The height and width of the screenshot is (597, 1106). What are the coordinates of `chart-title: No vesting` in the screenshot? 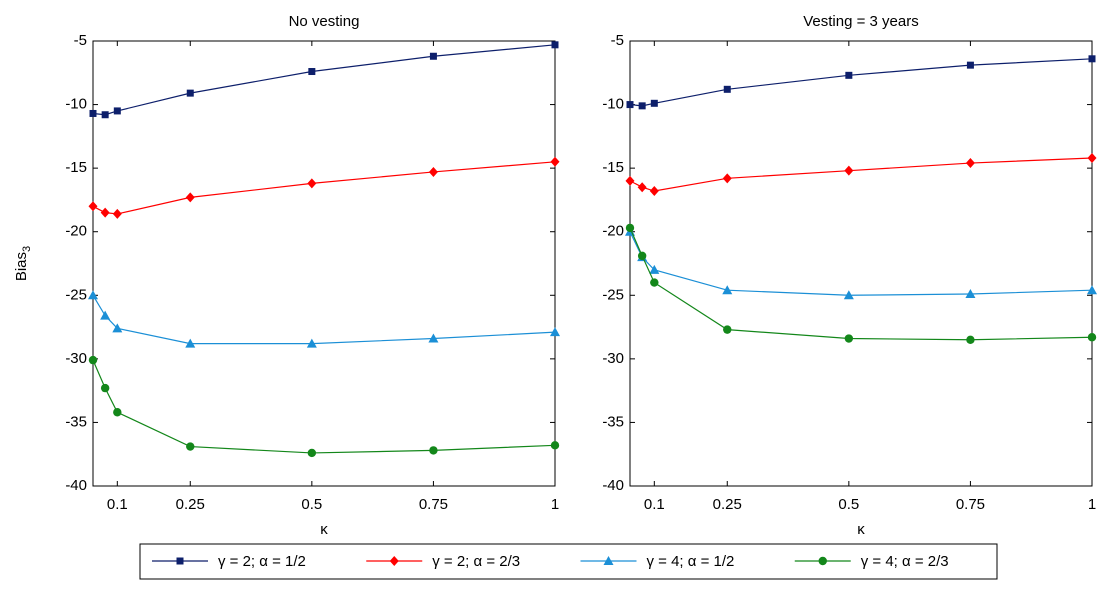 It's located at (324, 21).